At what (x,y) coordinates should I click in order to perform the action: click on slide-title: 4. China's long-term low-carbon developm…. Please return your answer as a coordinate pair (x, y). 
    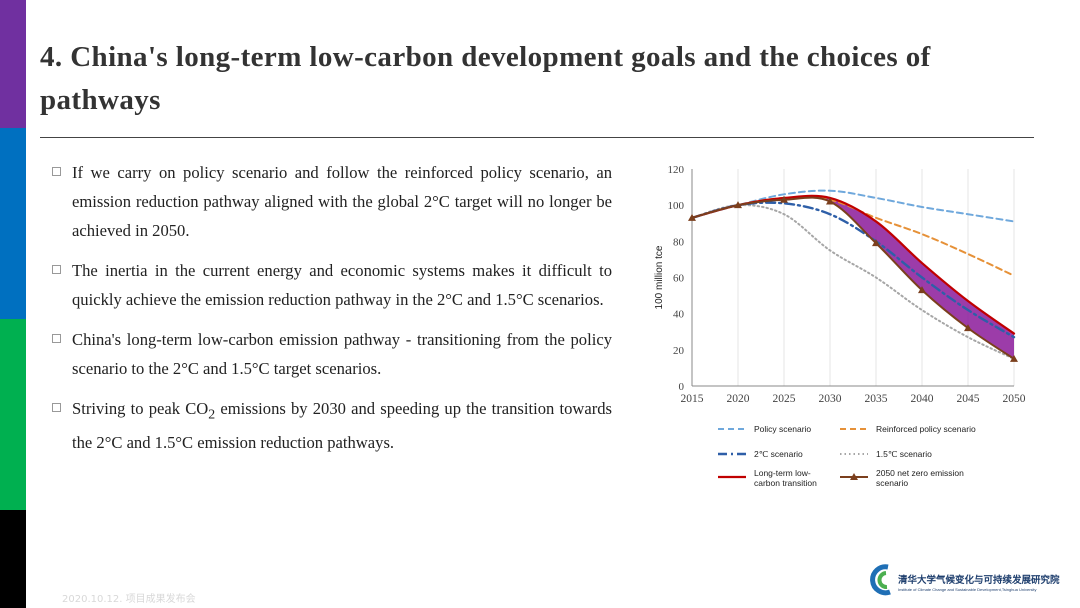
    Looking at the image, I should click on (485, 78).